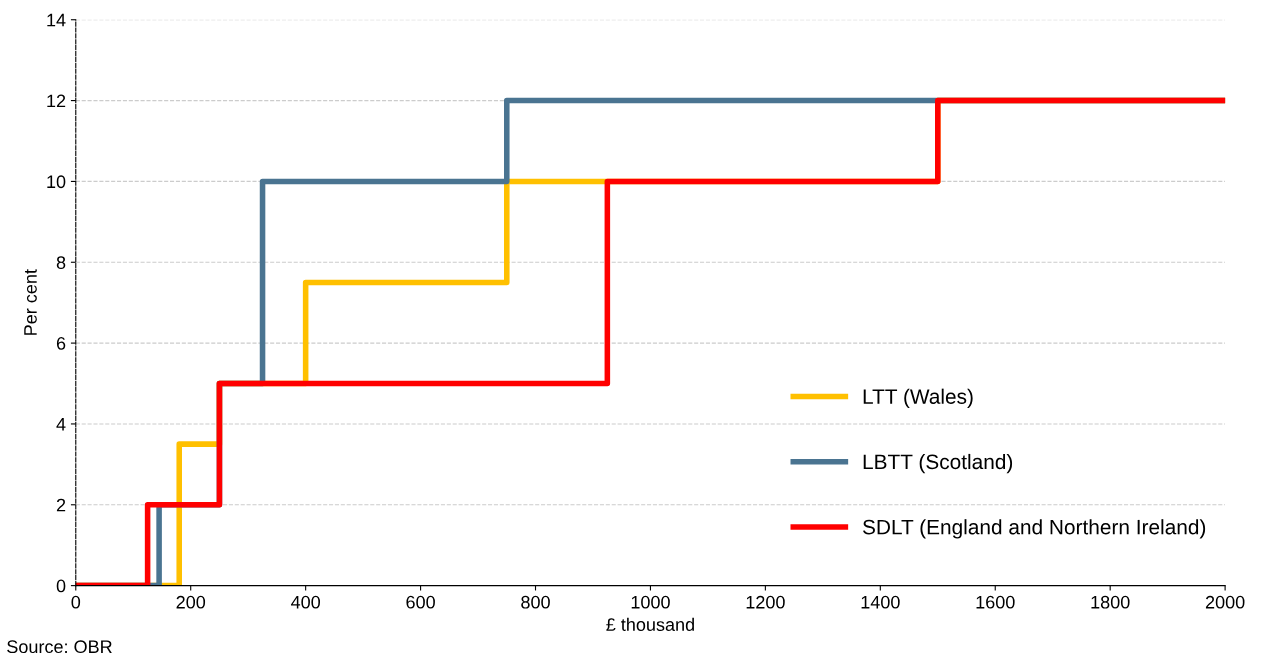 This screenshot has width=1263, height=658. Describe the element at coordinates (938, 463) in the screenshot. I see `legend-label: LBTT (Scotland)` at that location.